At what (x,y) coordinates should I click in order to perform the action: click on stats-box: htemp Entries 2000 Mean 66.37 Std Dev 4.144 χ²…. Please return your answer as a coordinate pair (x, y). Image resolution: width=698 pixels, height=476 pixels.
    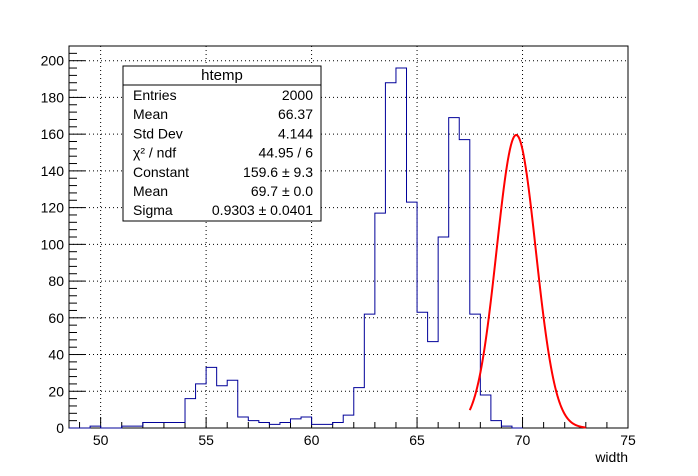
    Looking at the image, I should click on (222, 143).